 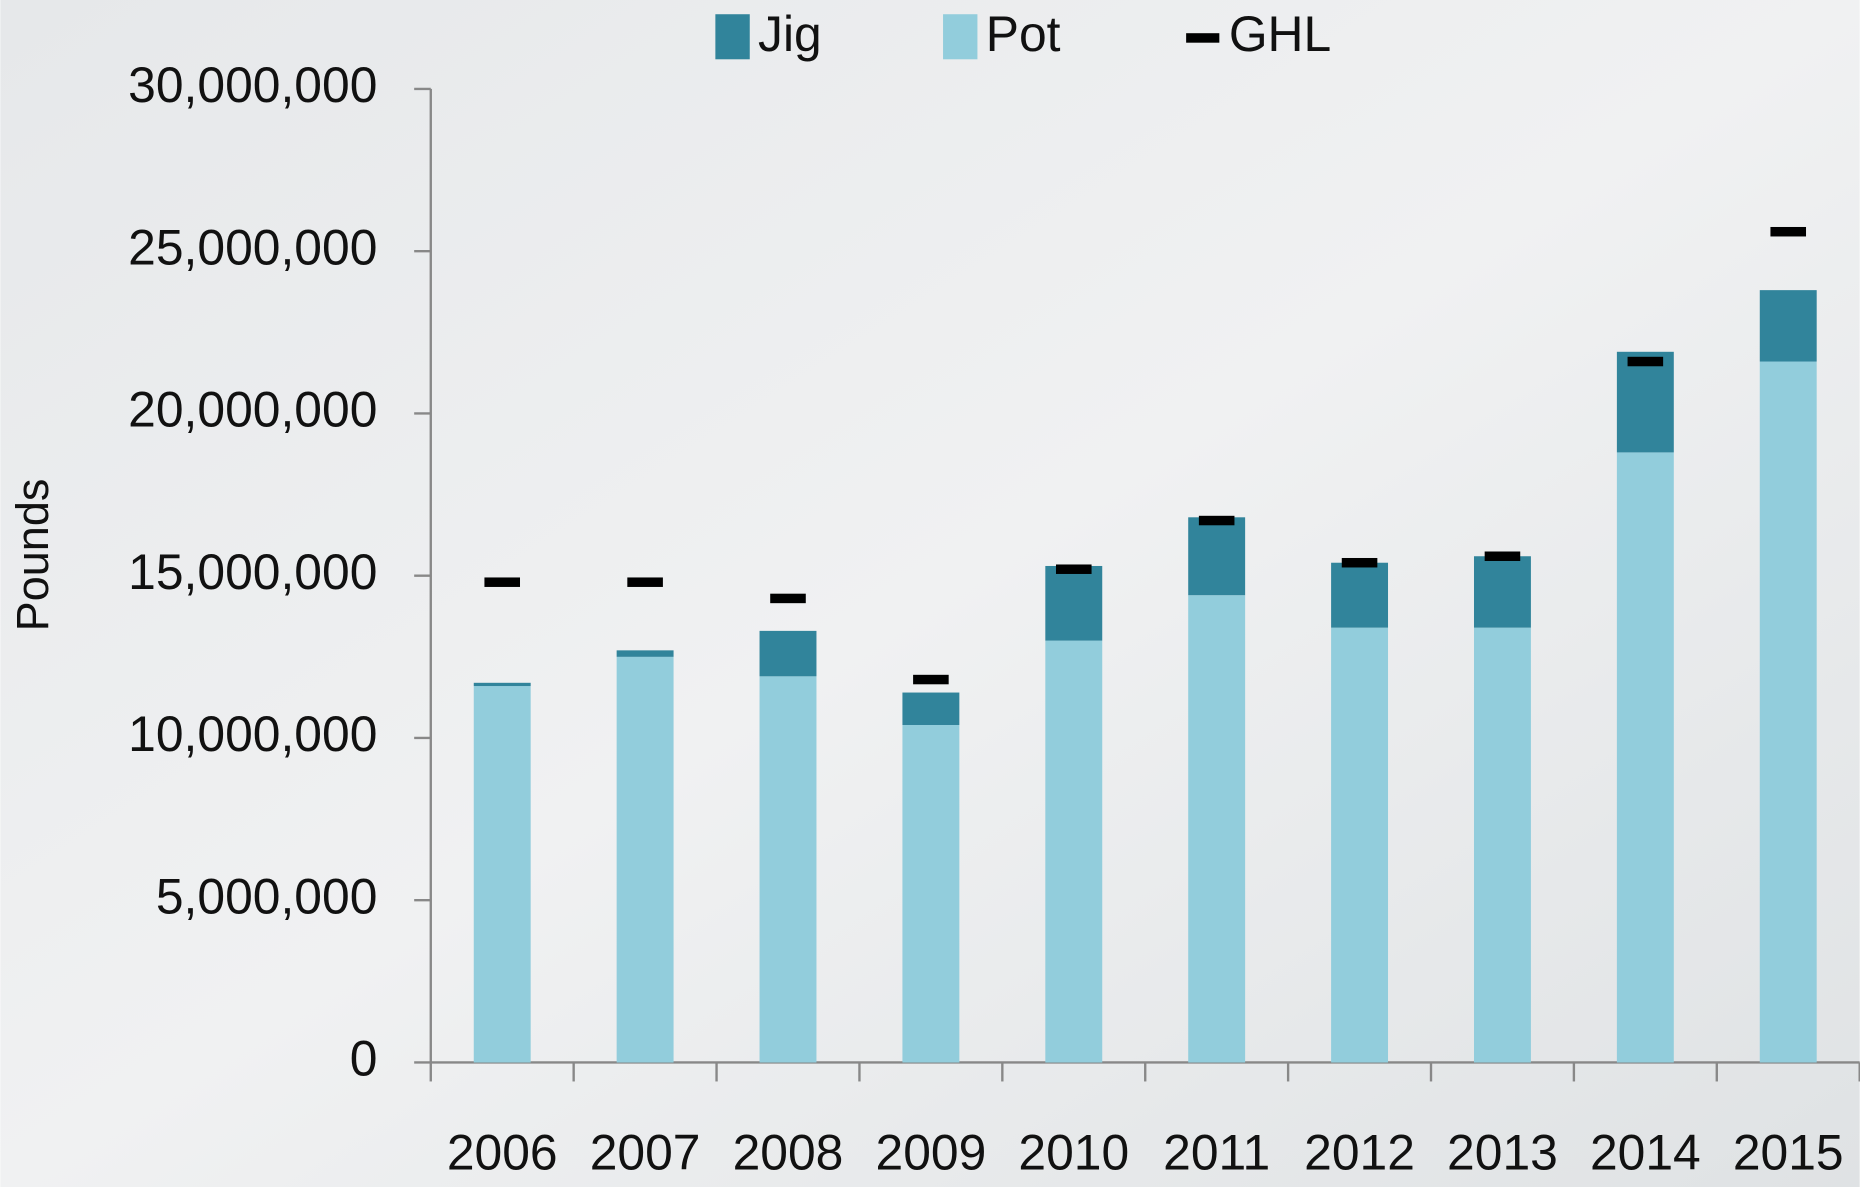 What do you see at coordinates (252, 85) in the screenshot?
I see `y-tick-label: 30,000,000` at bounding box center [252, 85].